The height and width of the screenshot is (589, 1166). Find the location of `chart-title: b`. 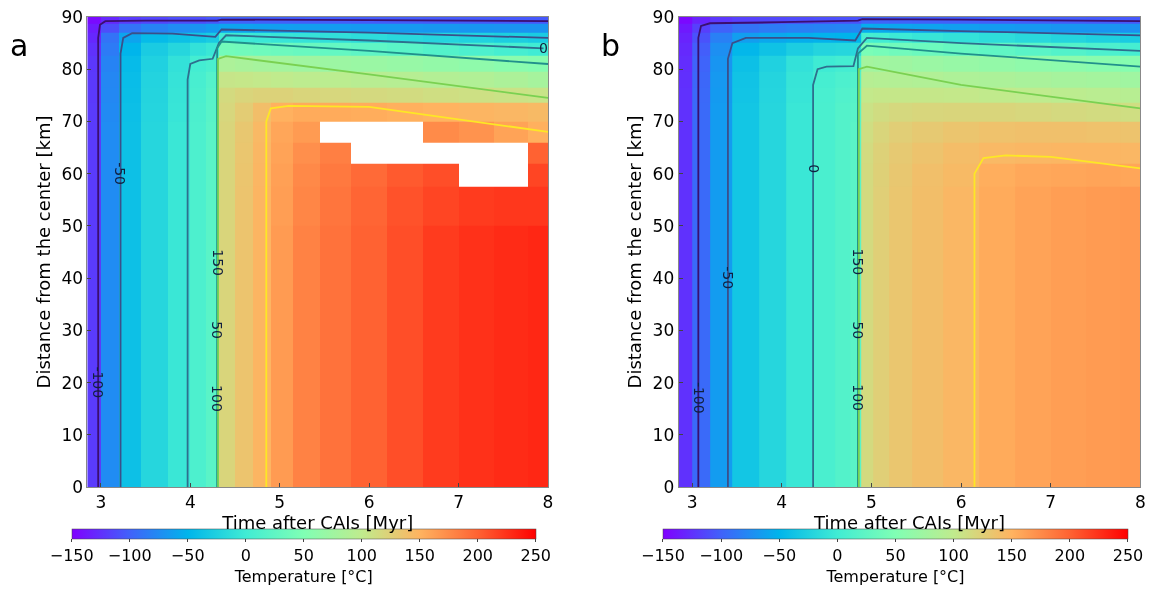

chart-title: b is located at coordinates (611, 45).